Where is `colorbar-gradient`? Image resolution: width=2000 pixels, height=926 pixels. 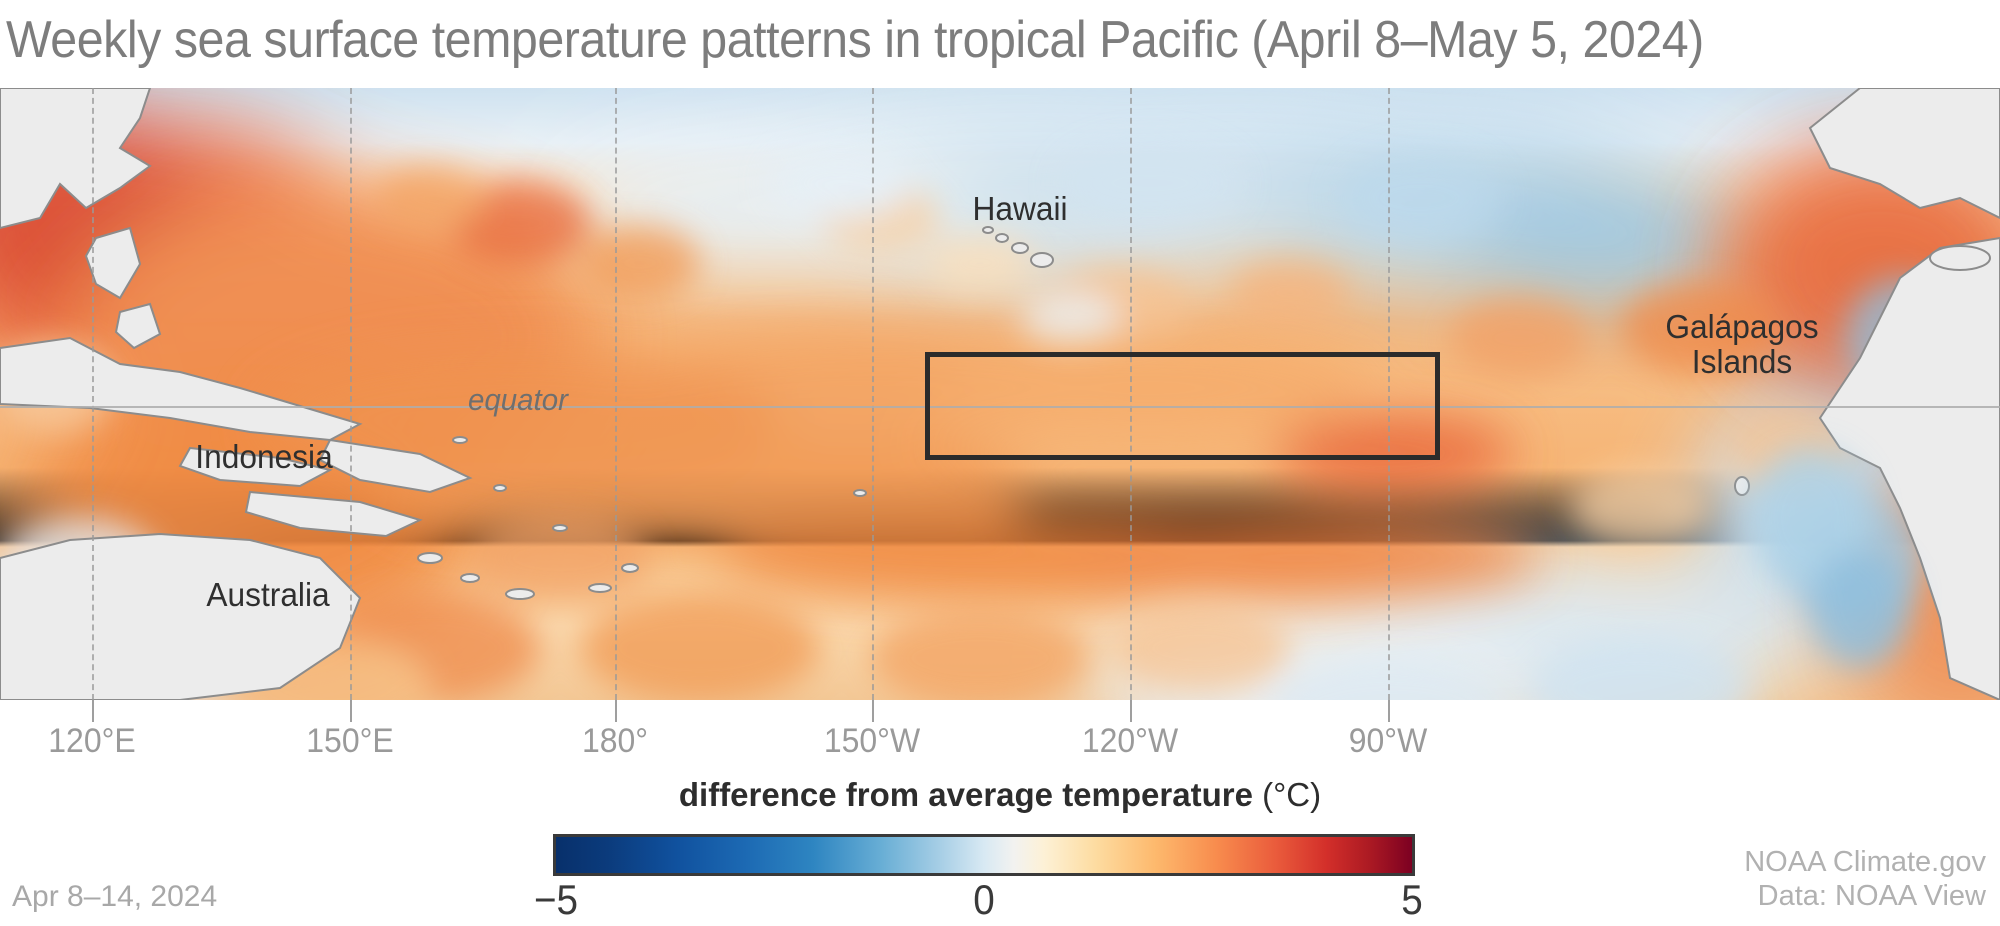
colorbar-gradient is located at coordinates (984, 855).